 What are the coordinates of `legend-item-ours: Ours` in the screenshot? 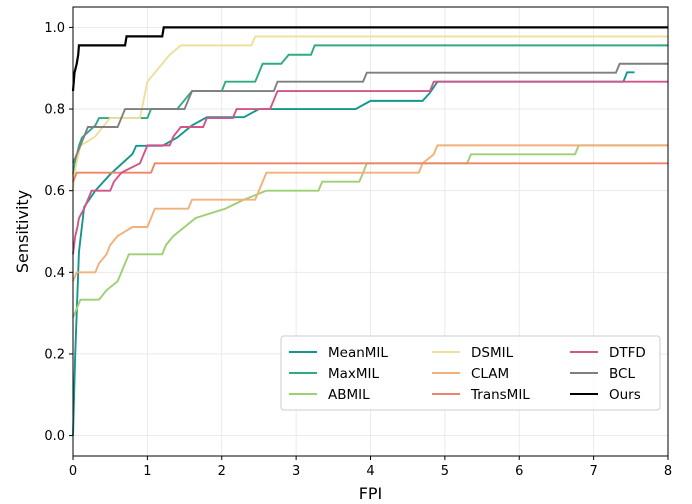 It's located at (605, 395).